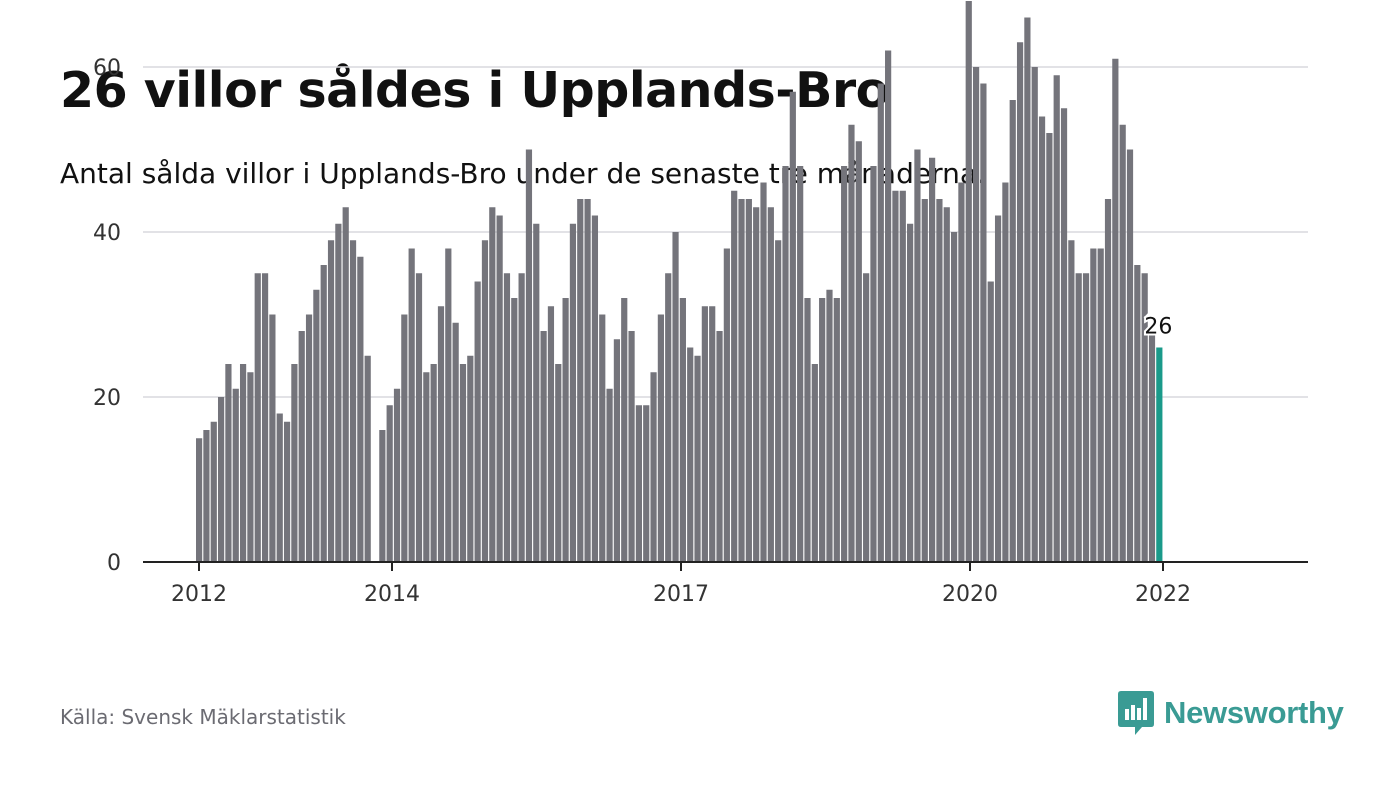 The width and height of the screenshot is (1400, 794). I want to click on x-tick-label: 2014, so click(392, 594).